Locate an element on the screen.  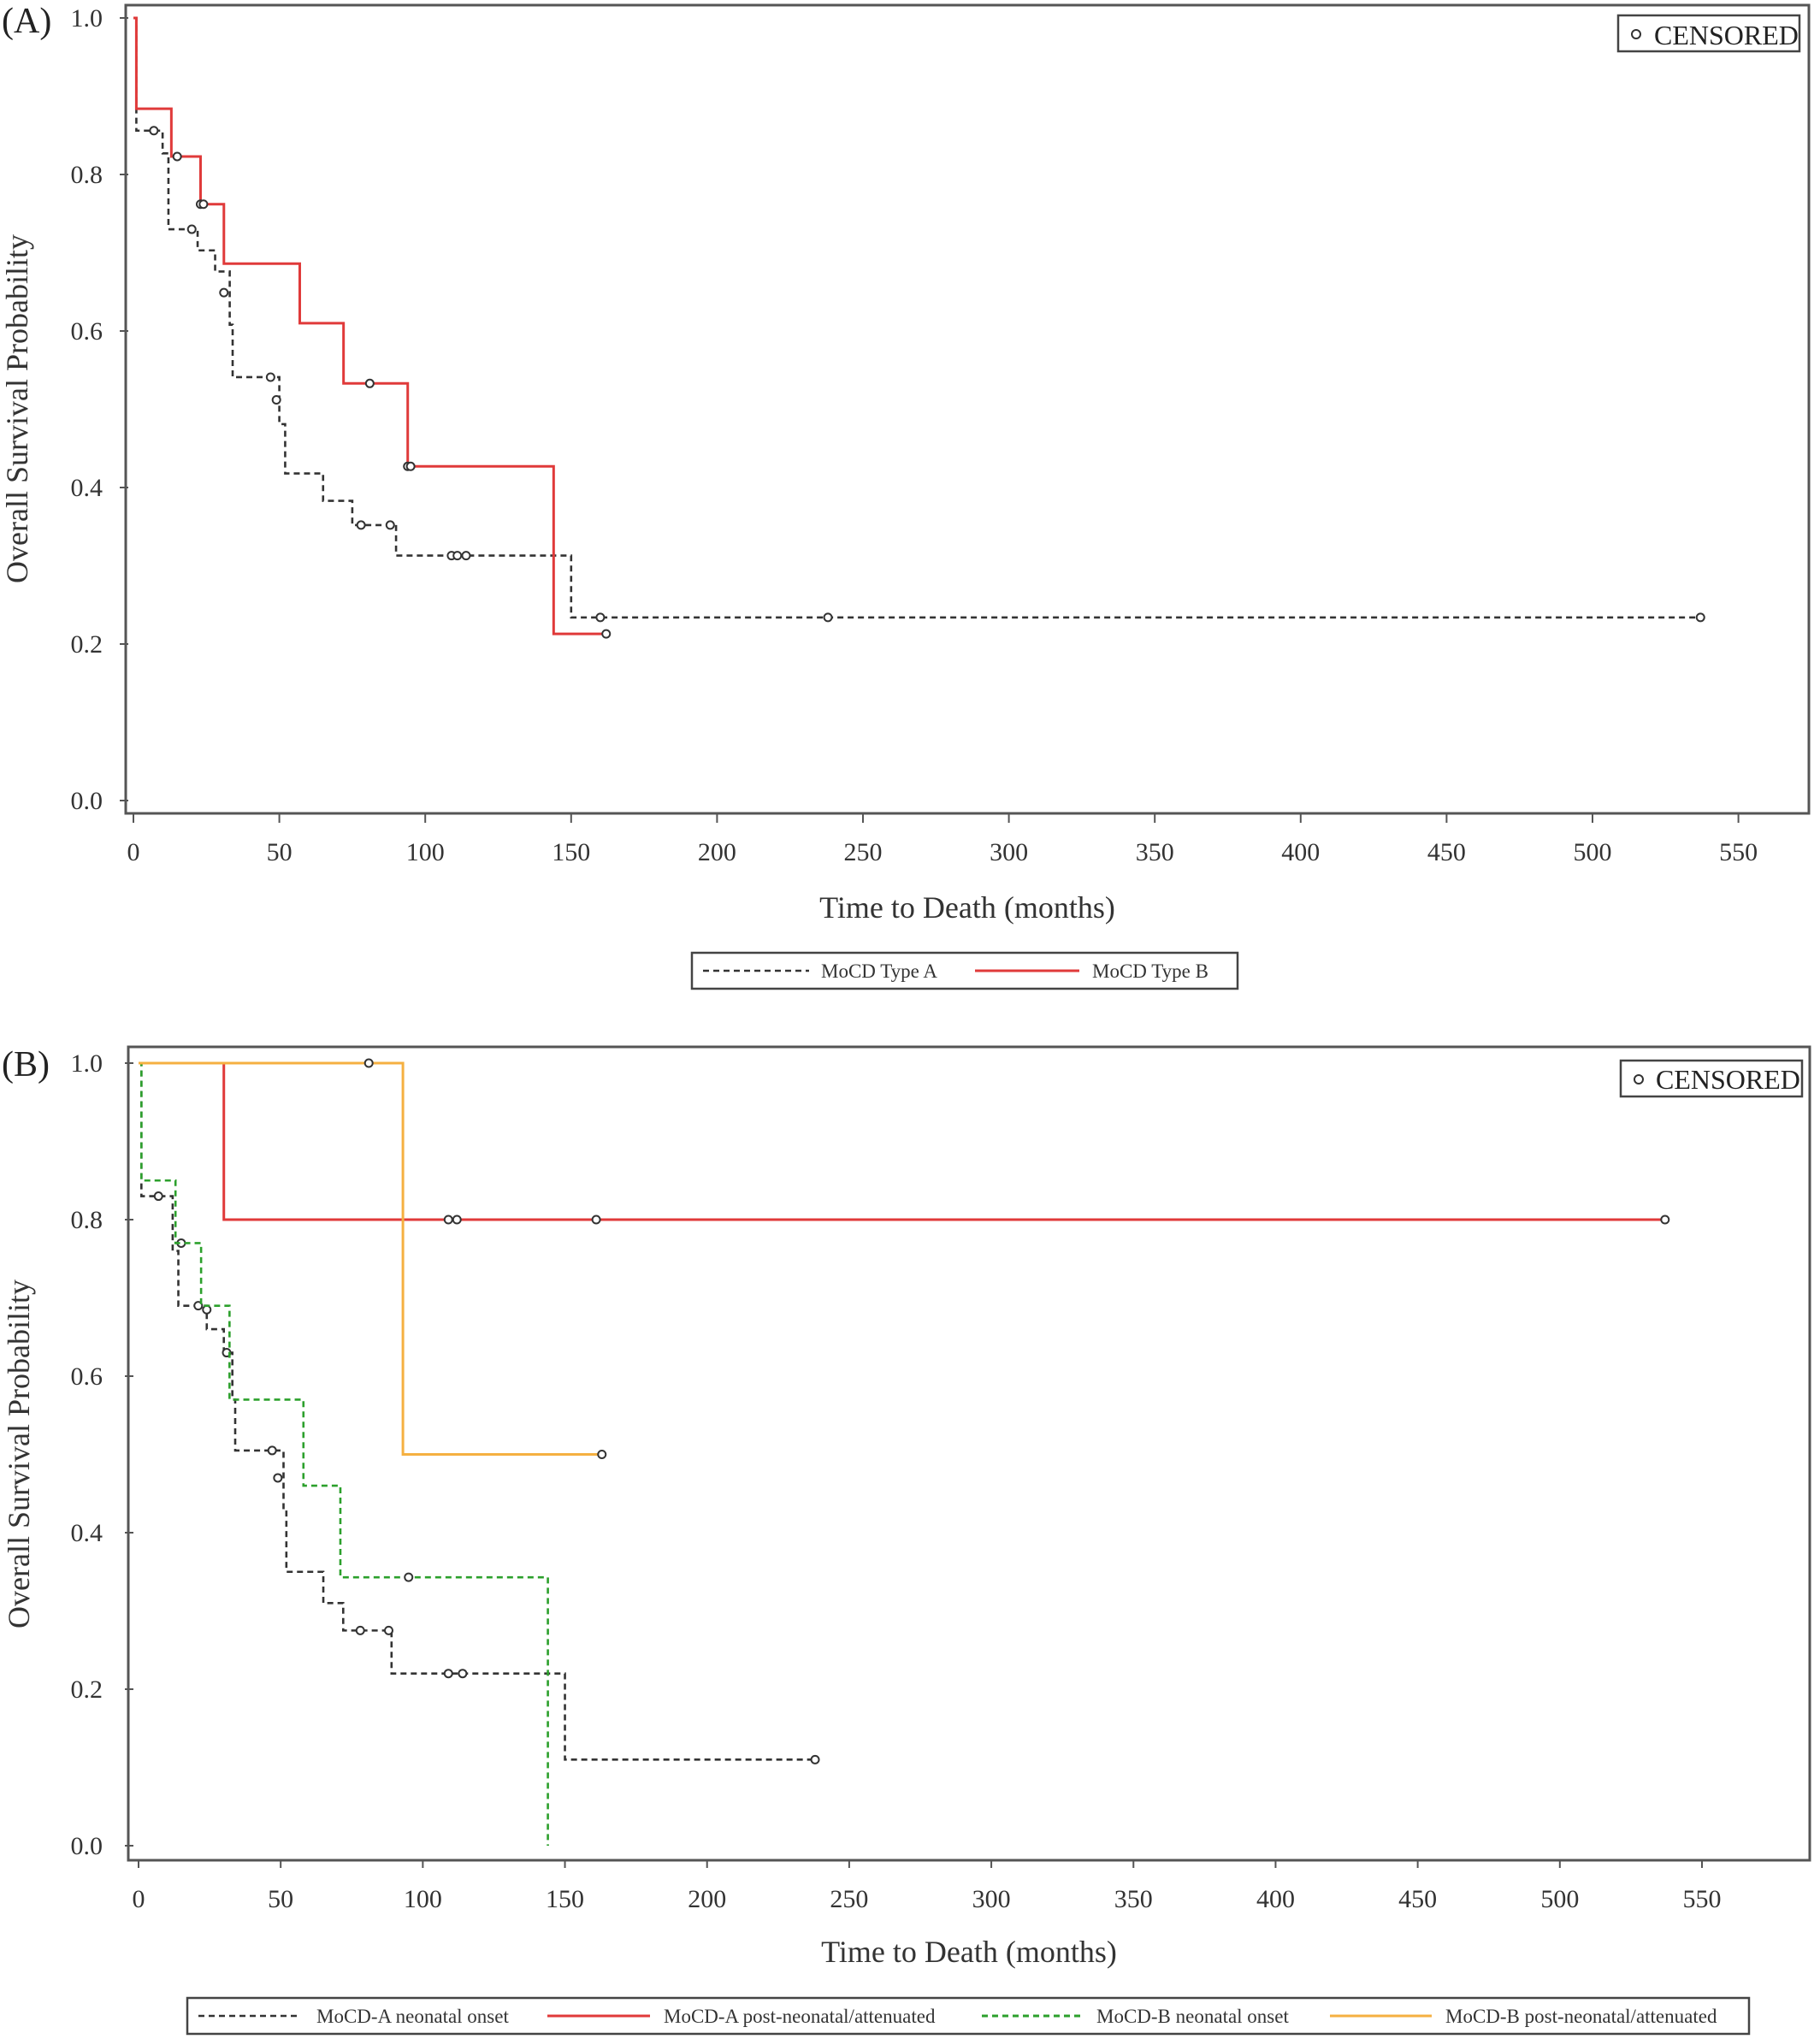
panel-b-legend-label-b-post-neonatal: MoCD-B post-neonatal/attenuated is located at coordinates (1581, 2016).